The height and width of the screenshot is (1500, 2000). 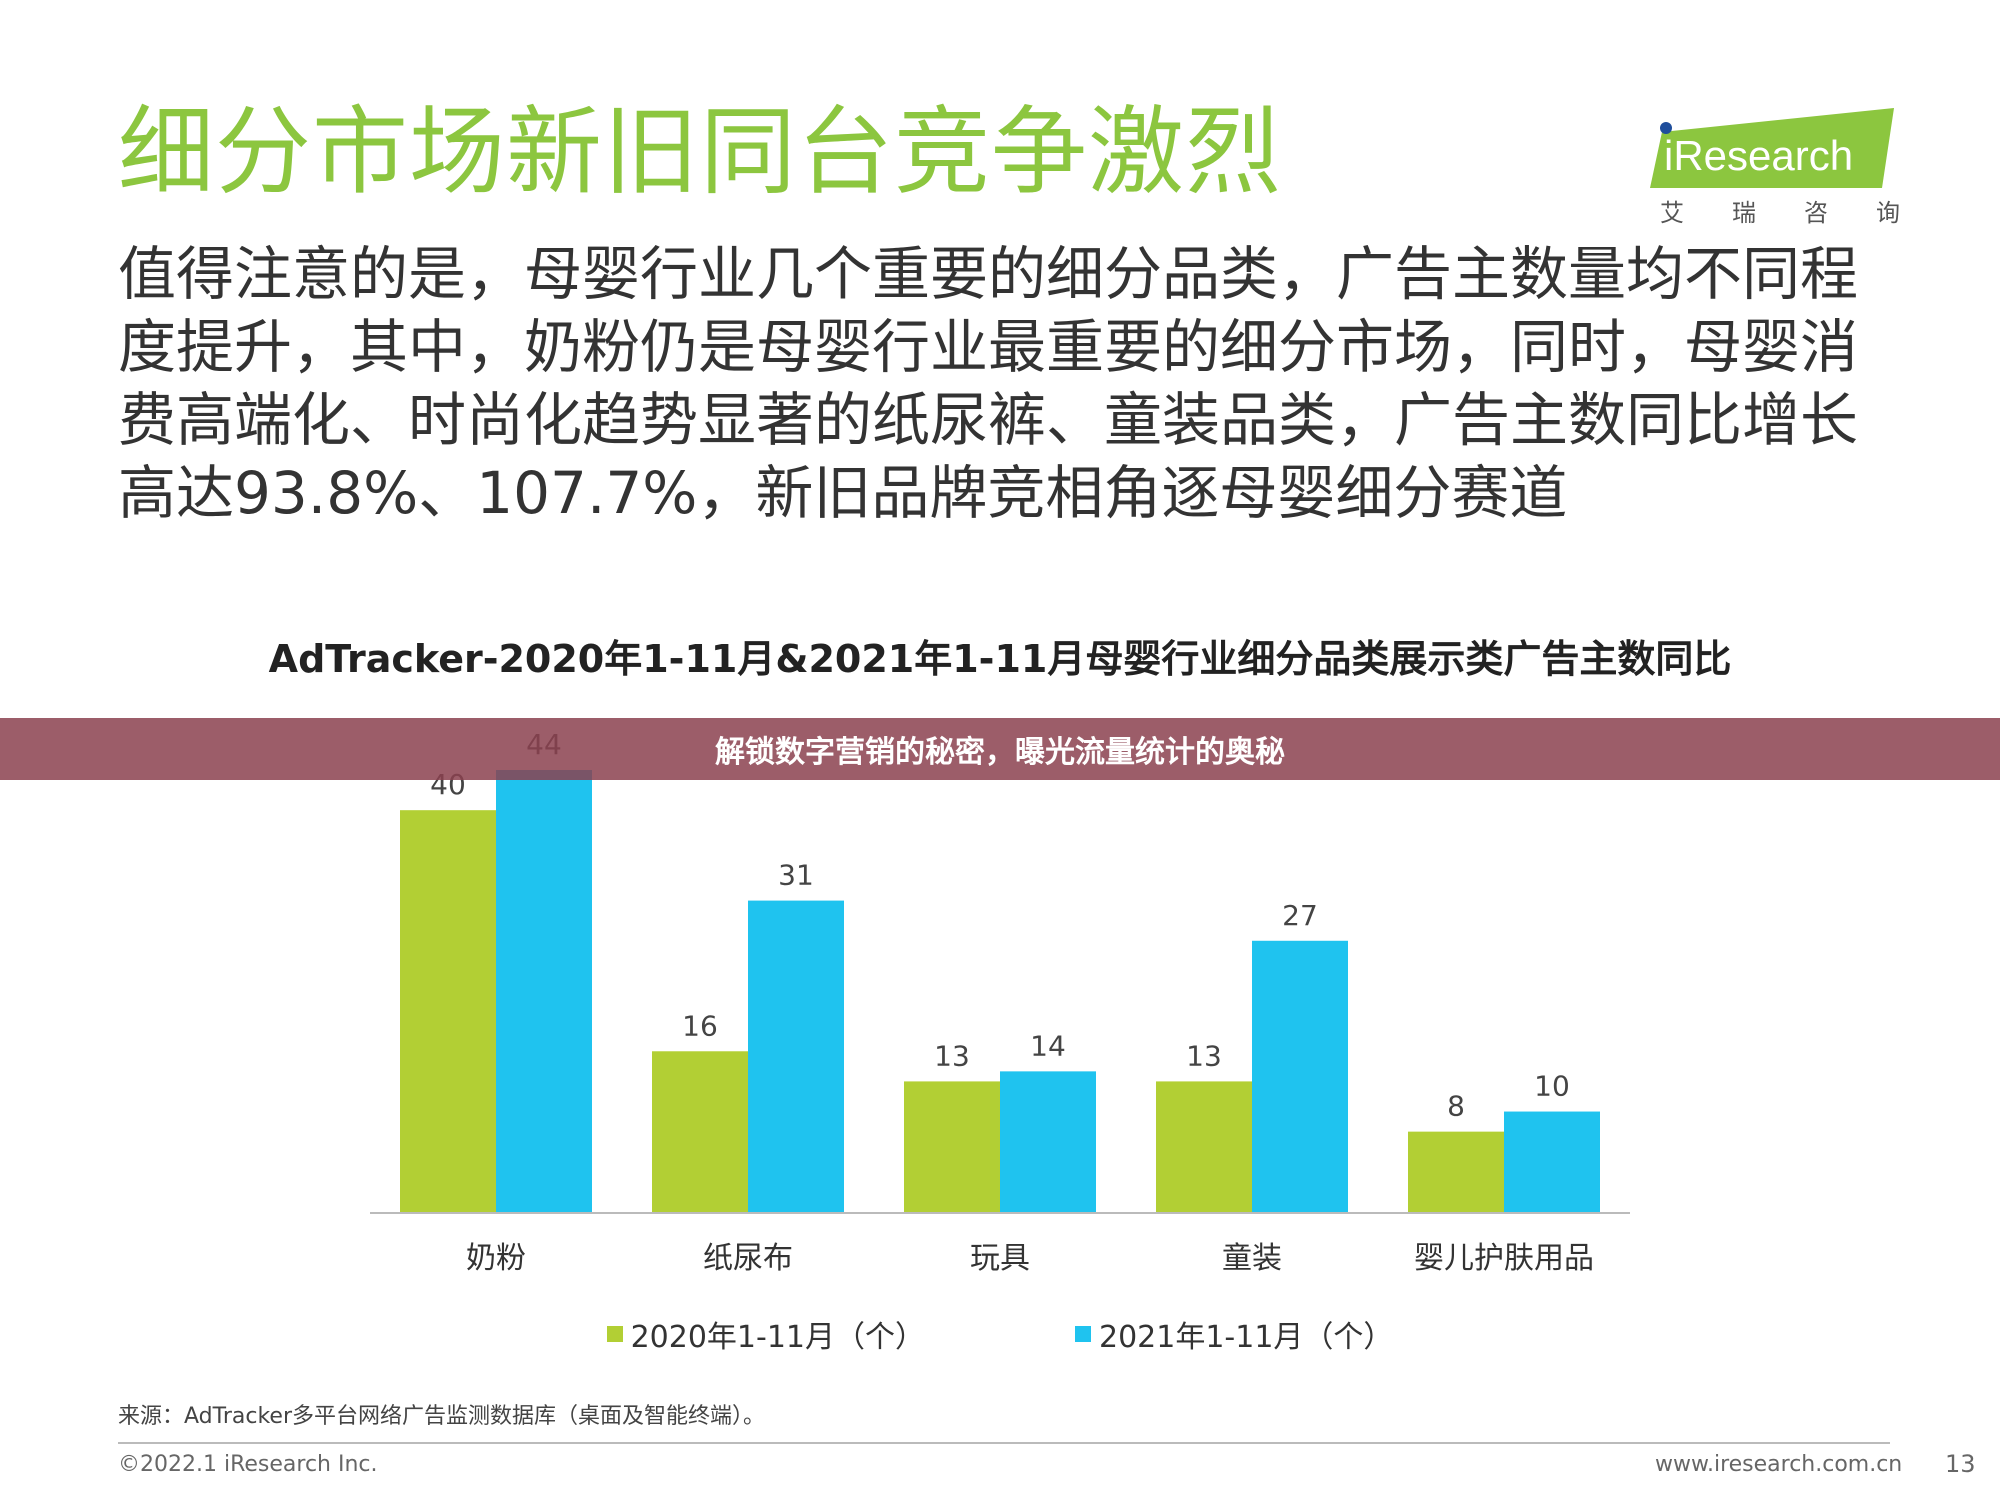 What do you see at coordinates (1780, 210) in the screenshot?
I see `logo-subtitle: 艾 瑞 咨 询` at bounding box center [1780, 210].